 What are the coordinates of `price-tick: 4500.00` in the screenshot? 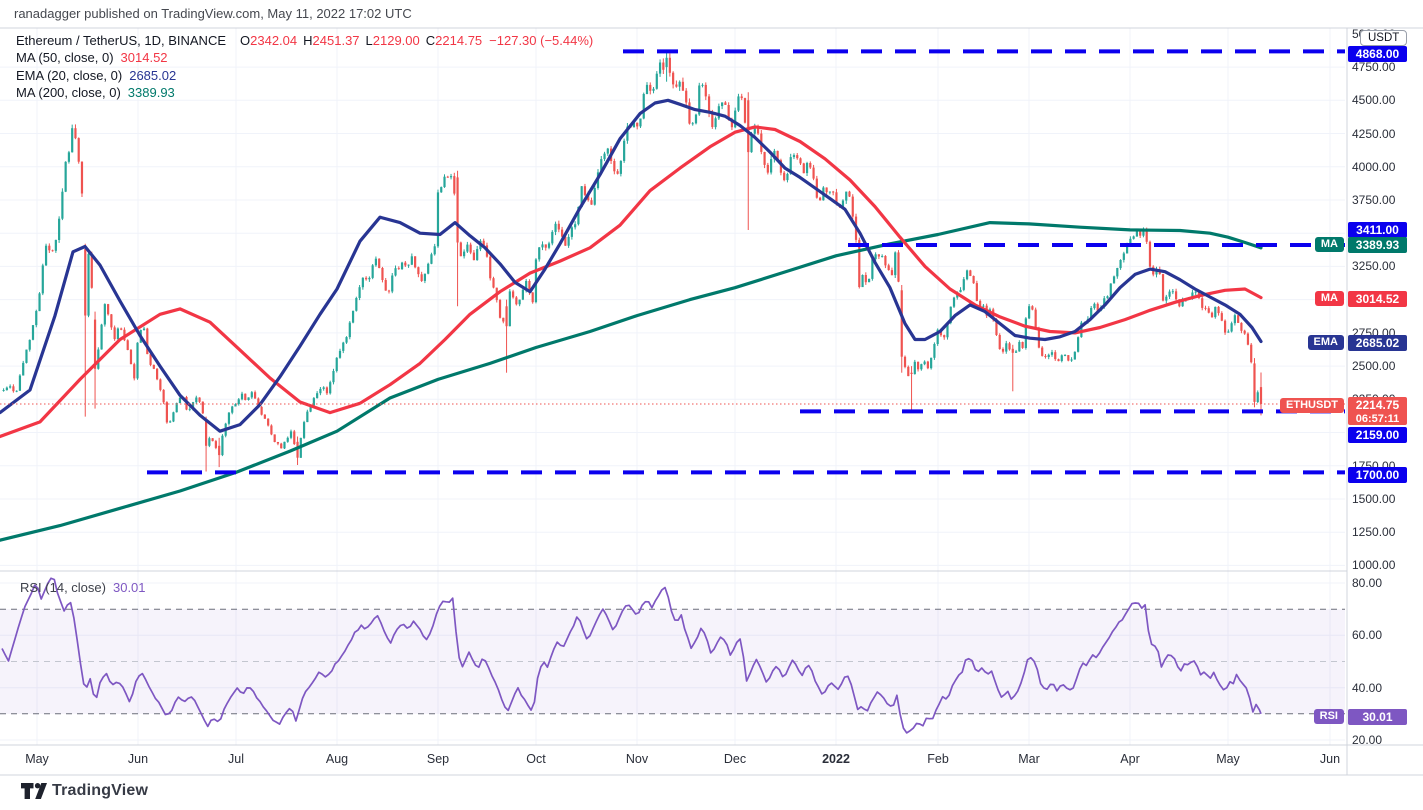 It's located at (1374, 100).